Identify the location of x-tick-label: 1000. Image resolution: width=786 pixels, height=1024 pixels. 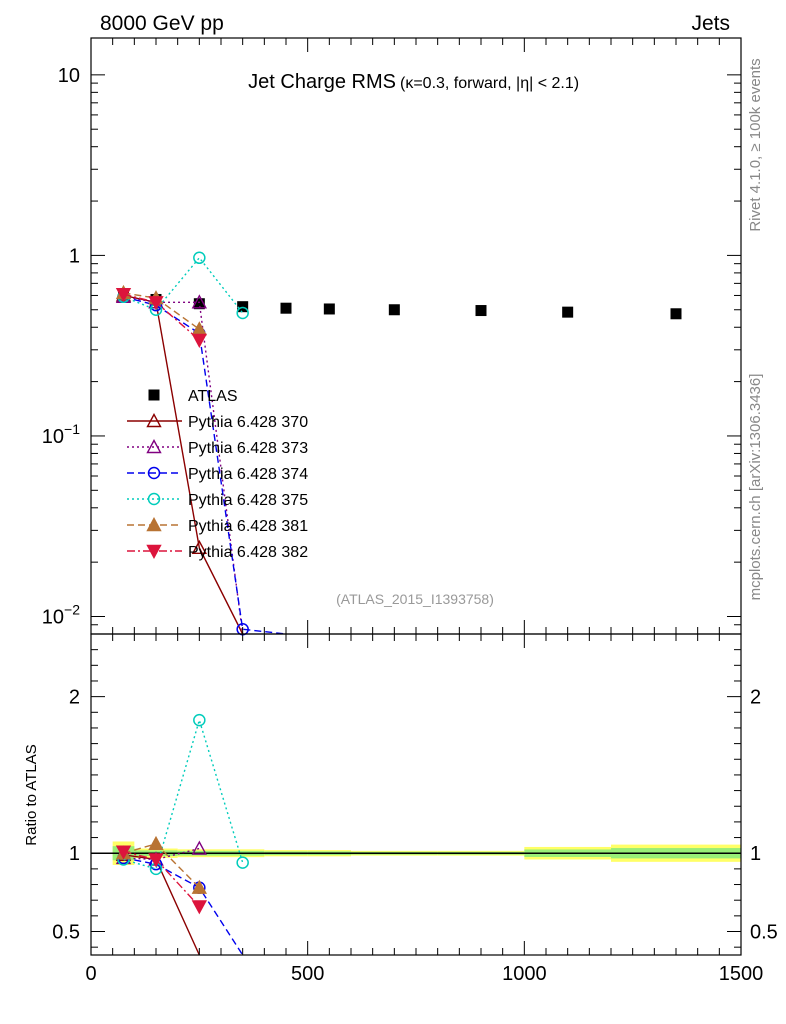
(524, 974).